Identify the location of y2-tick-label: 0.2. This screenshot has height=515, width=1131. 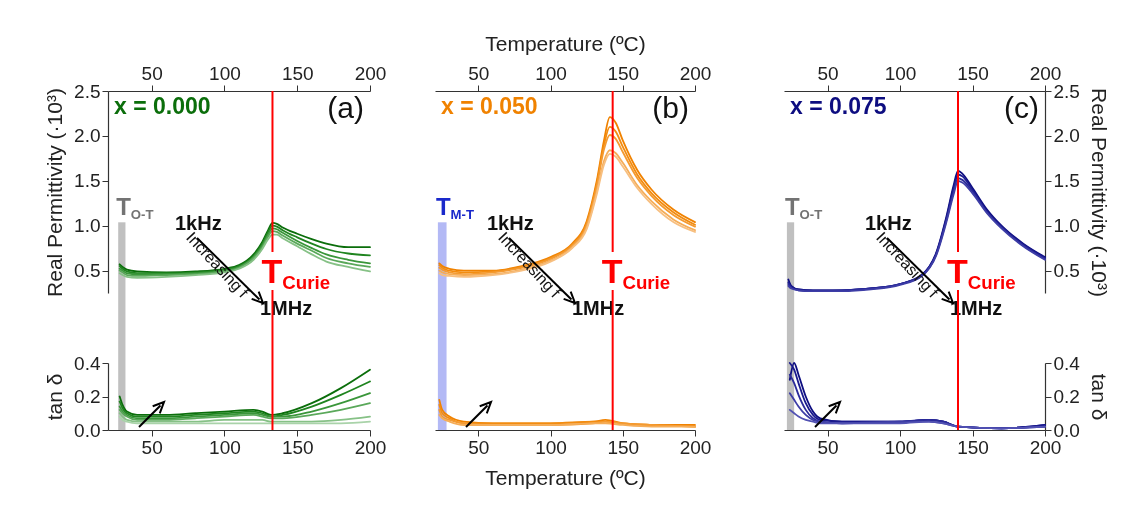
(1066, 396).